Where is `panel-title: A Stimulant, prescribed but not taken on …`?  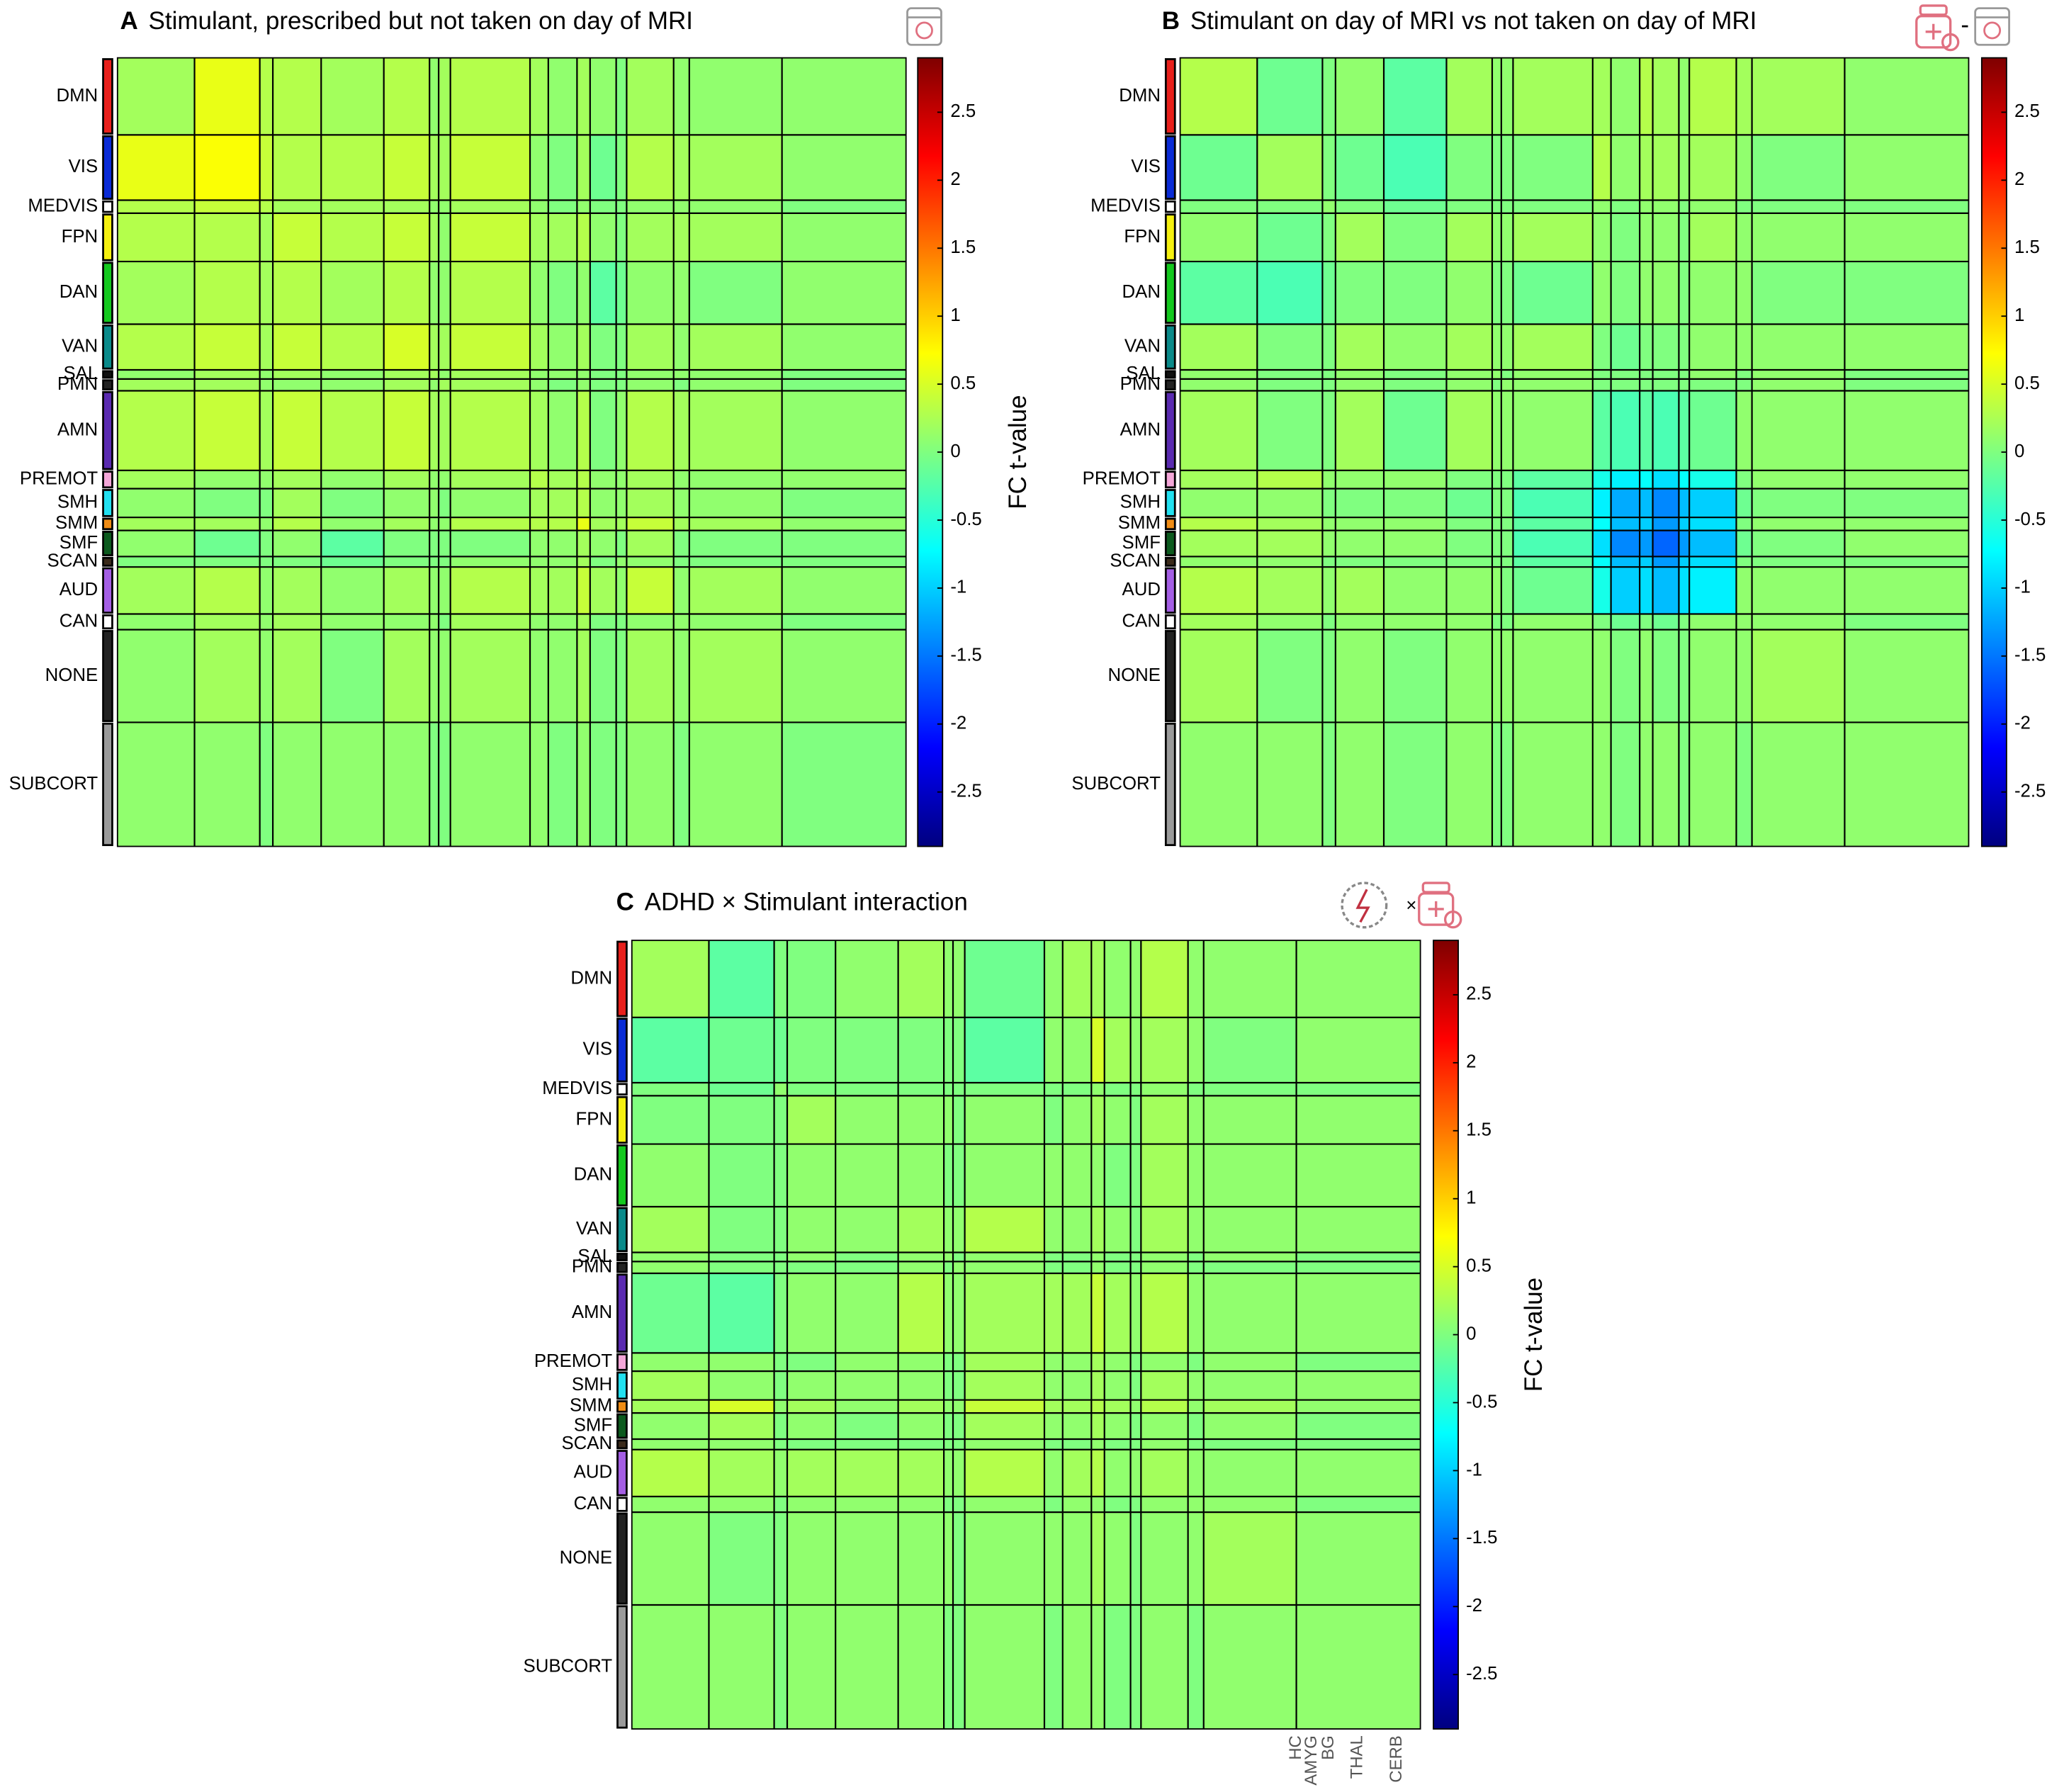 panel-title: A Stimulant, prescribed but not taken on … is located at coordinates (406, 21).